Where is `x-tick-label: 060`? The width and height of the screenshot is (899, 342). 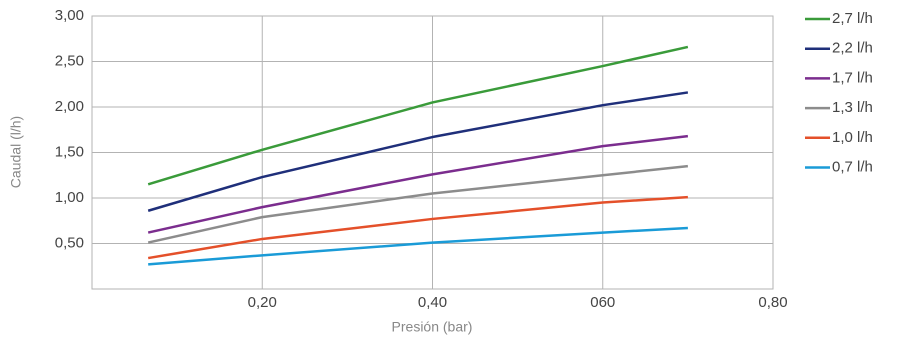
x-tick-label: 060 is located at coordinates (602, 302).